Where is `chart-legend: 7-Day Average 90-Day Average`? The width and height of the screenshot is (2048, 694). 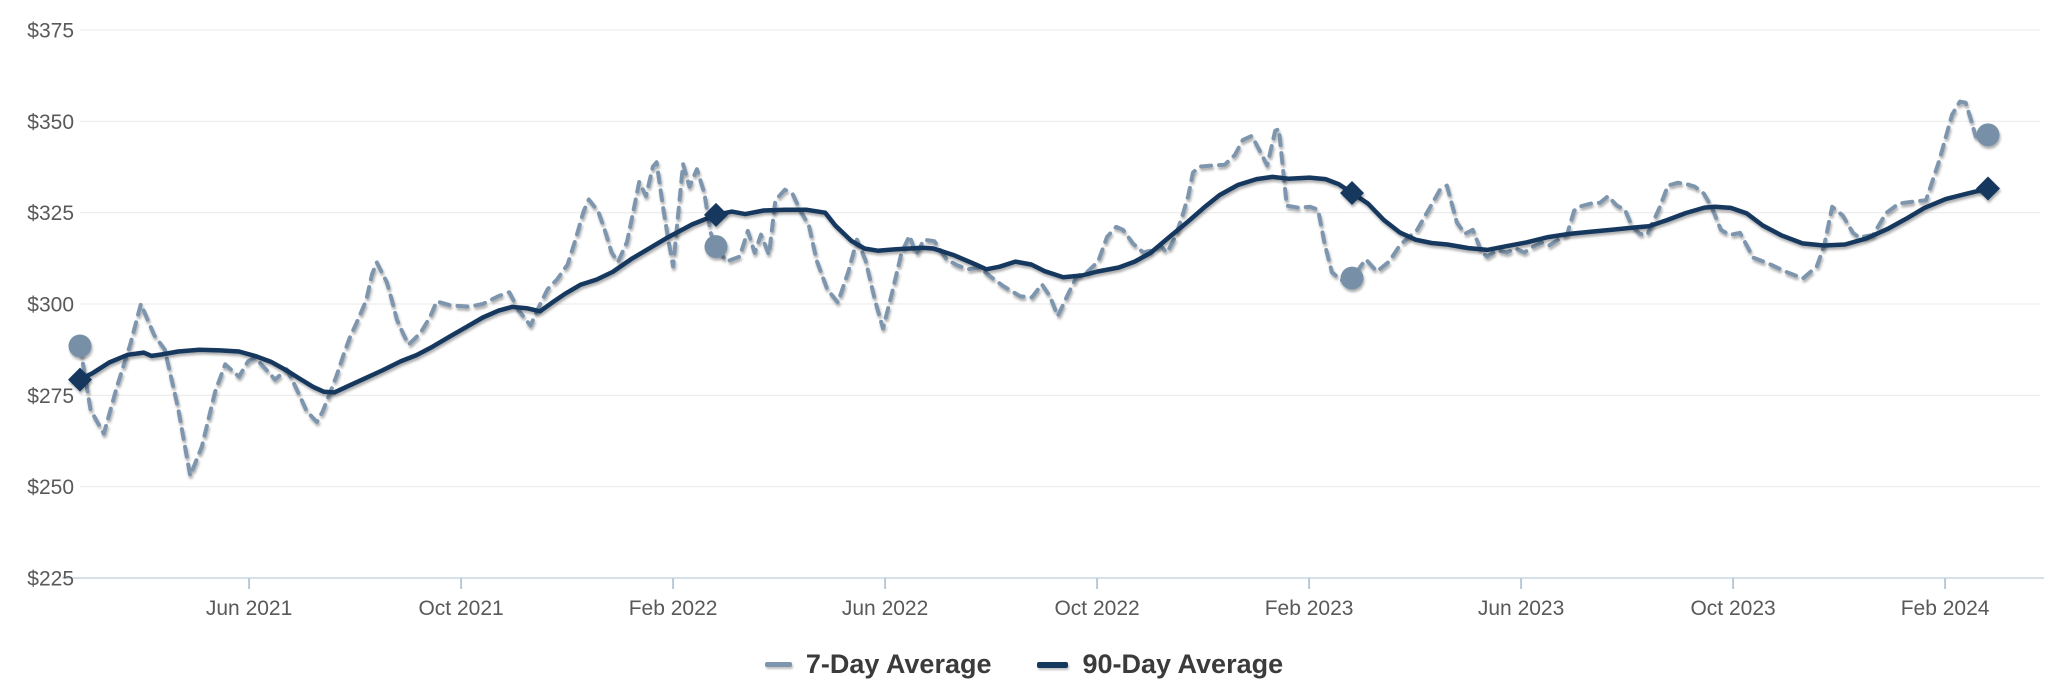 chart-legend: 7-Day Average 90-Day Average is located at coordinates (1024, 664).